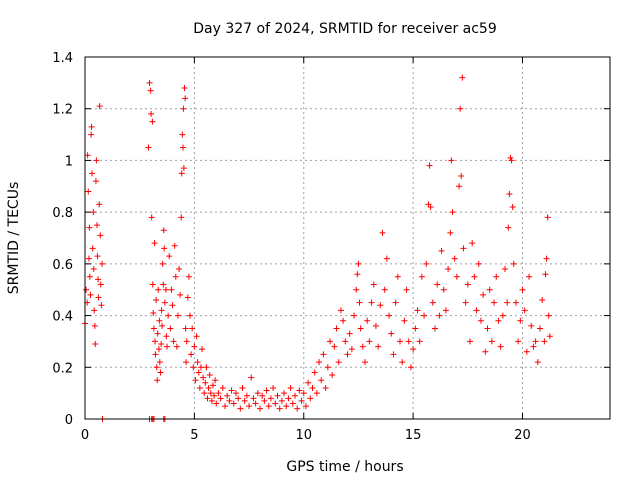  What do you see at coordinates (62, 213) in the screenshot?
I see `y-tick-label: 0.8` at bounding box center [62, 213].